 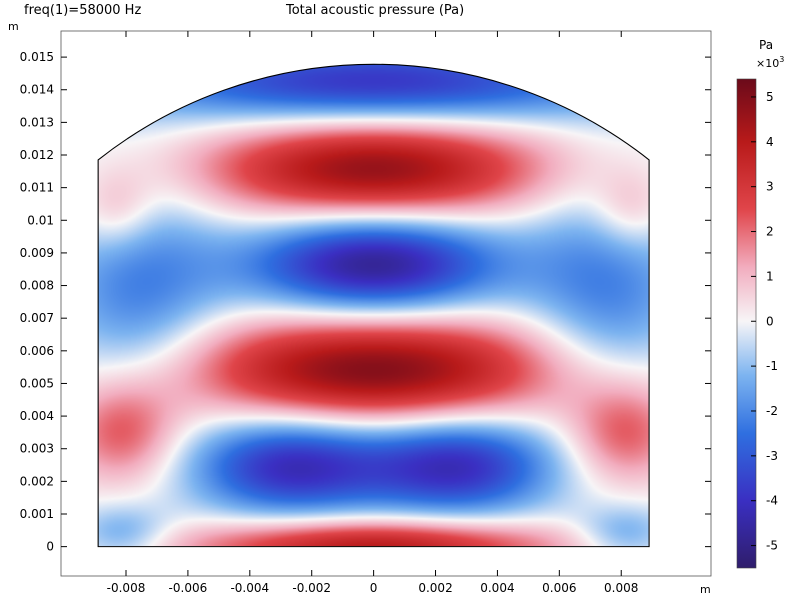 I want to click on colorbar-tick-label: -3, so click(x=772, y=456).